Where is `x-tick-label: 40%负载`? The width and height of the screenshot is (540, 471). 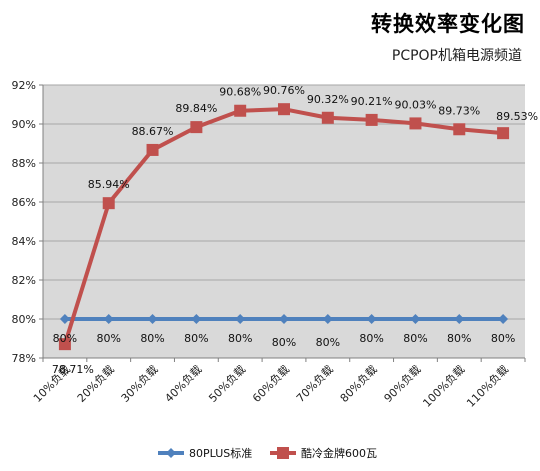 x-tick-label: 40%负载 is located at coordinates (183, 383).